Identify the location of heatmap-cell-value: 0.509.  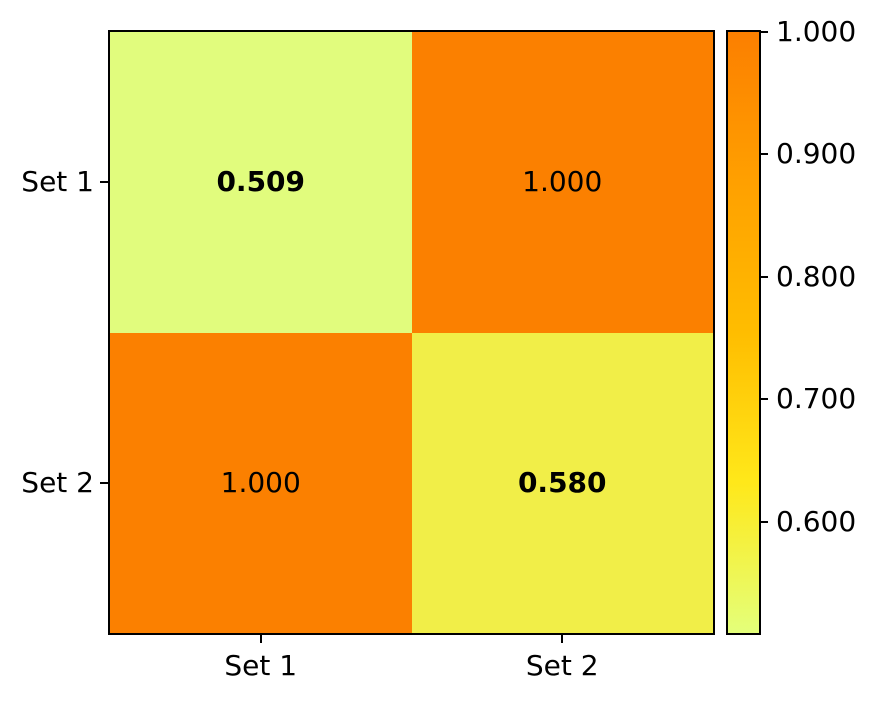
(261, 182).